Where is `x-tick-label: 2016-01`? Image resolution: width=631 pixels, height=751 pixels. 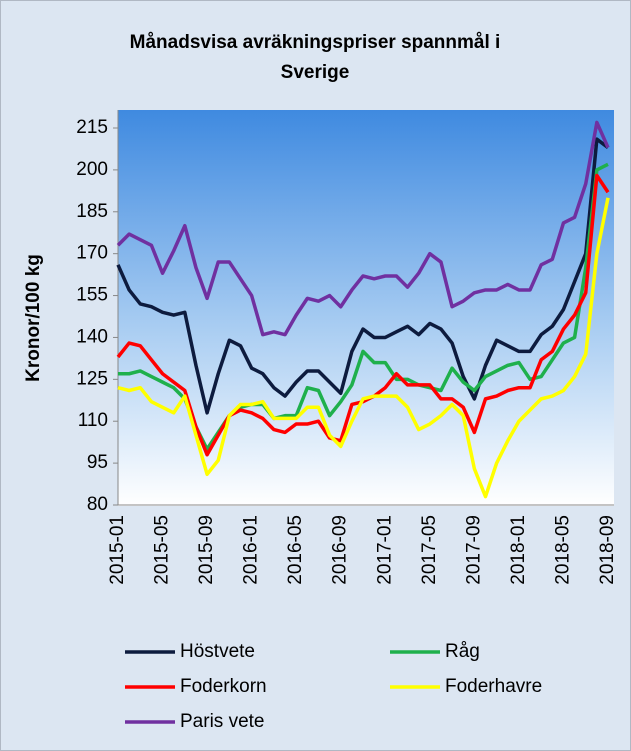 x-tick-label: 2016-01 is located at coordinates (251, 550).